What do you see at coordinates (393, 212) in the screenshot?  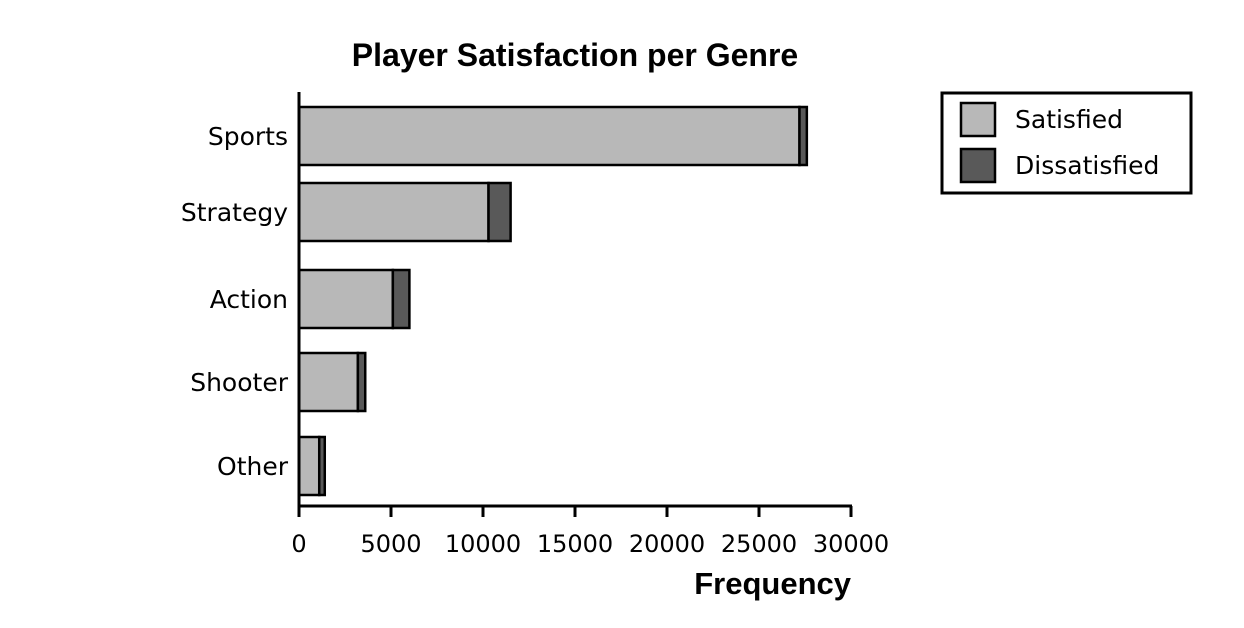 I see `bar-strategy-satisfied` at bounding box center [393, 212].